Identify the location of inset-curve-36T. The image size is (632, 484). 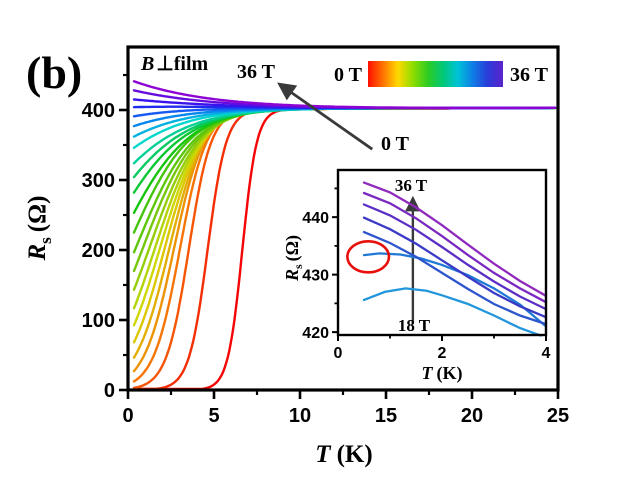
(455, 239).